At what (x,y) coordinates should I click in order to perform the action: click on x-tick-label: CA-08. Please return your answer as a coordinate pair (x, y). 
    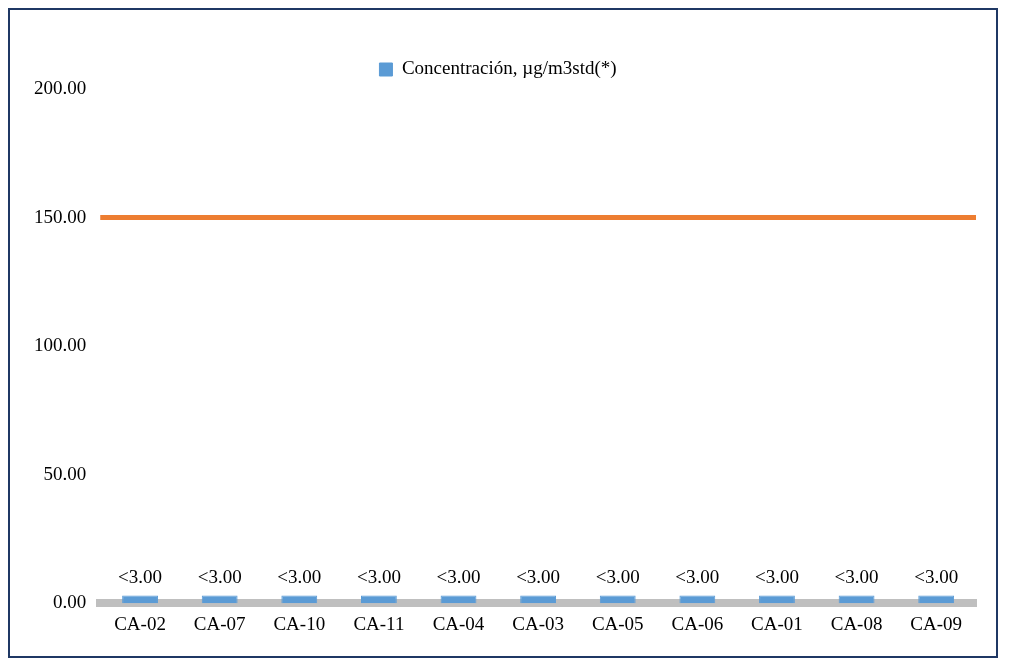
    Looking at the image, I should click on (856, 623).